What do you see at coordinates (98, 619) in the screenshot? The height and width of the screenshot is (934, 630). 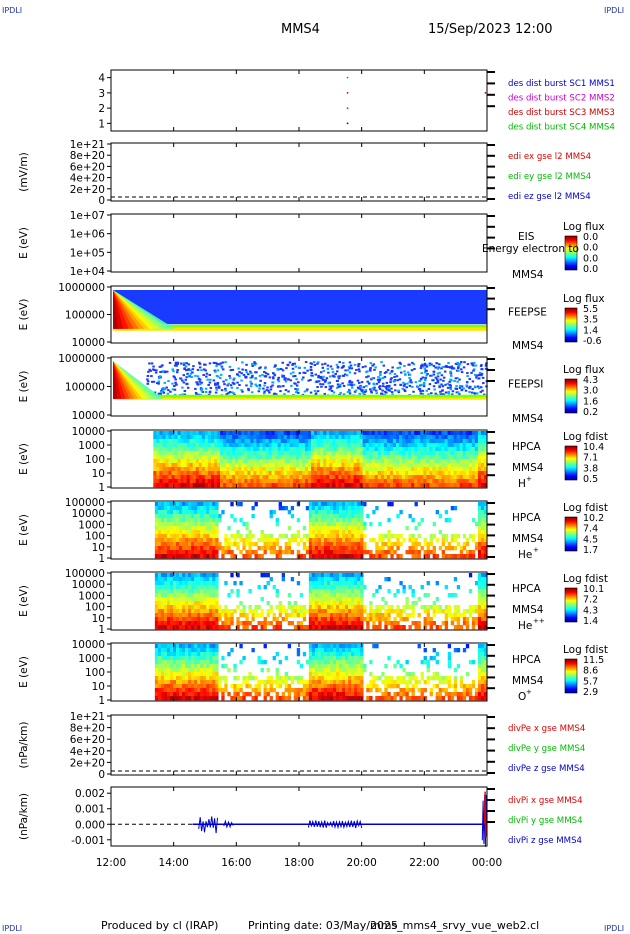 I see `ytick-label-hpca-he2: 10` at bounding box center [98, 619].